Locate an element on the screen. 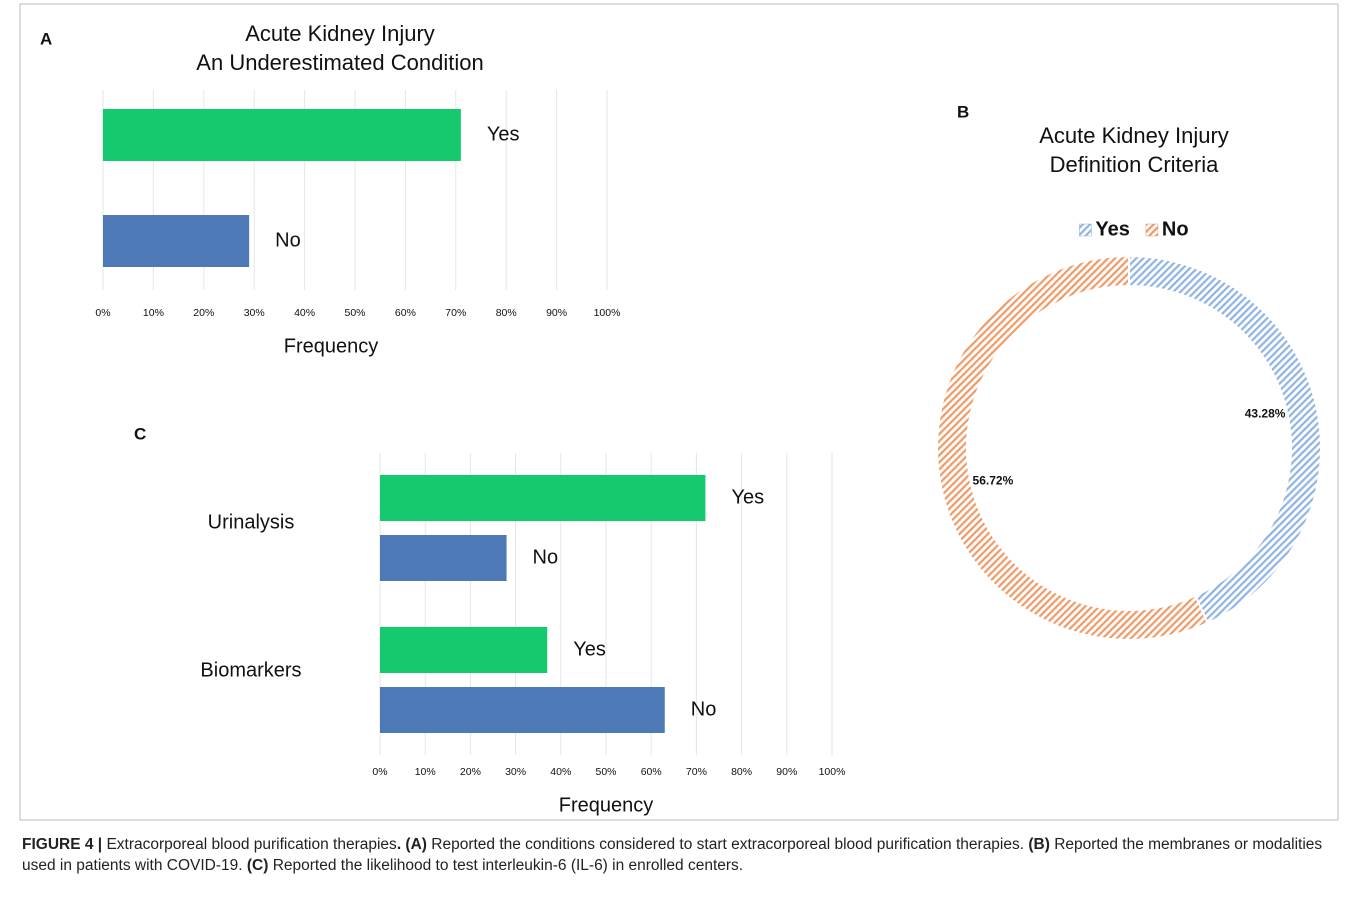 This screenshot has height=908, width=1358. caption-segment: (B) is located at coordinates (1037, 844).